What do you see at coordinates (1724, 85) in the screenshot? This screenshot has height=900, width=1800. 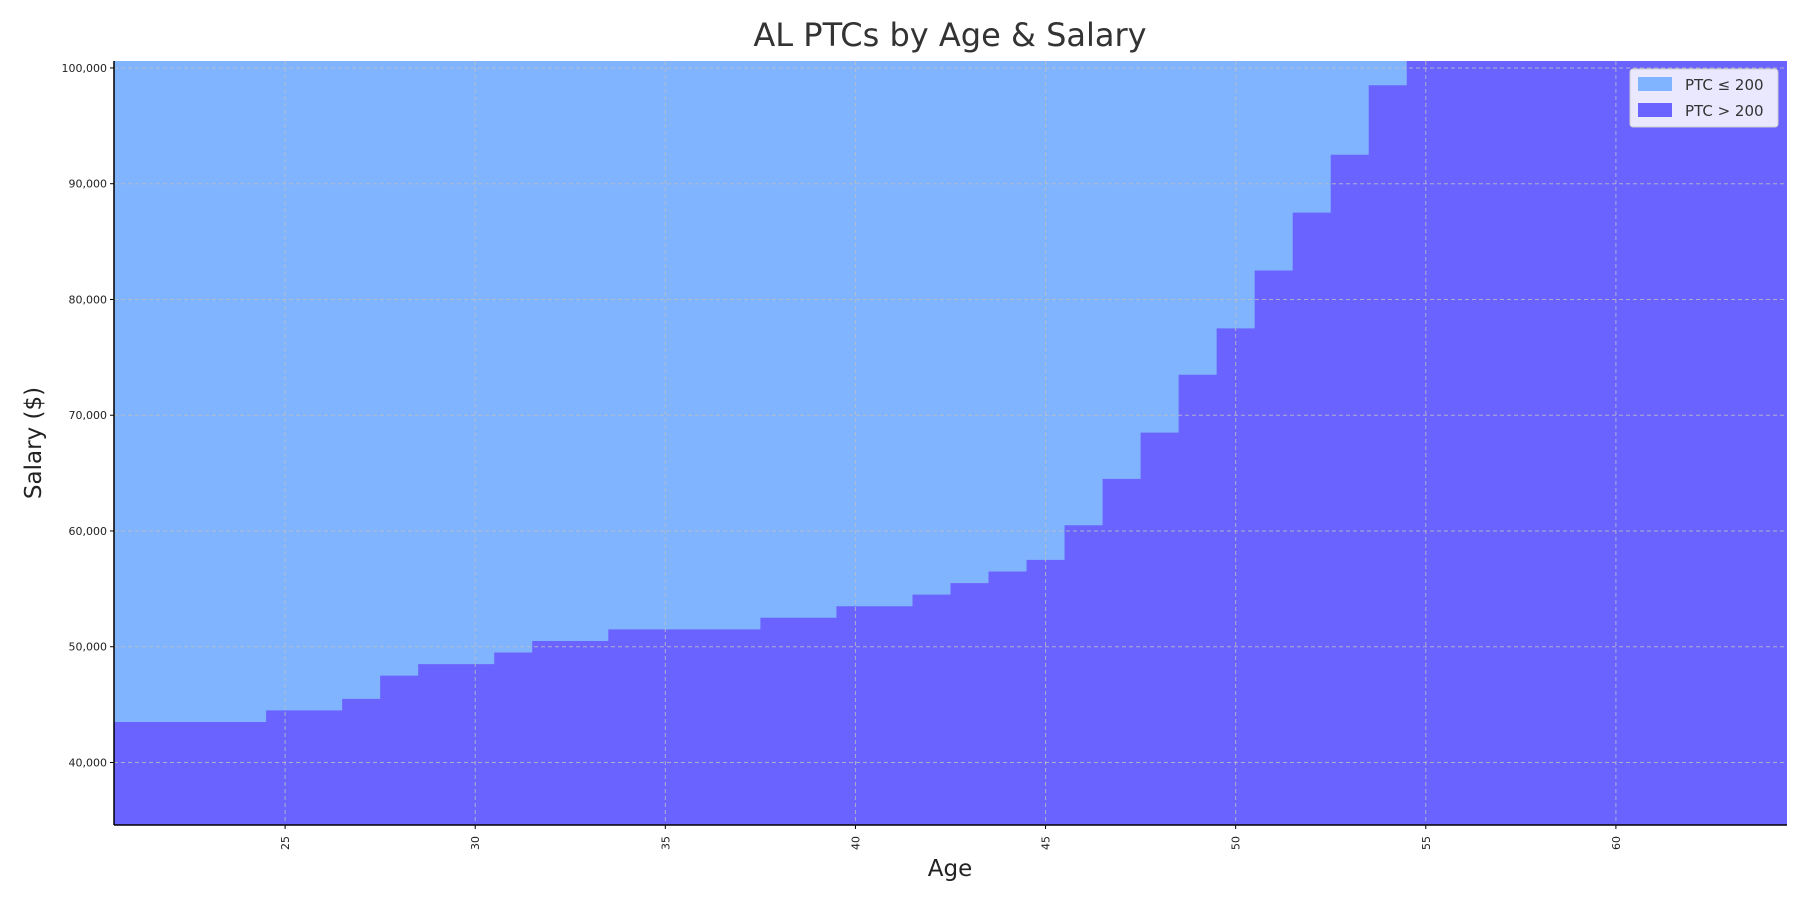 I see `legend-label-ptc-le-200: PTC ≤ 200` at bounding box center [1724, 85].